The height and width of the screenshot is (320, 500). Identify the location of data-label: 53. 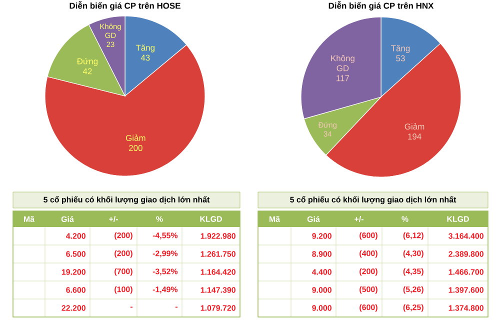
(400, 58).